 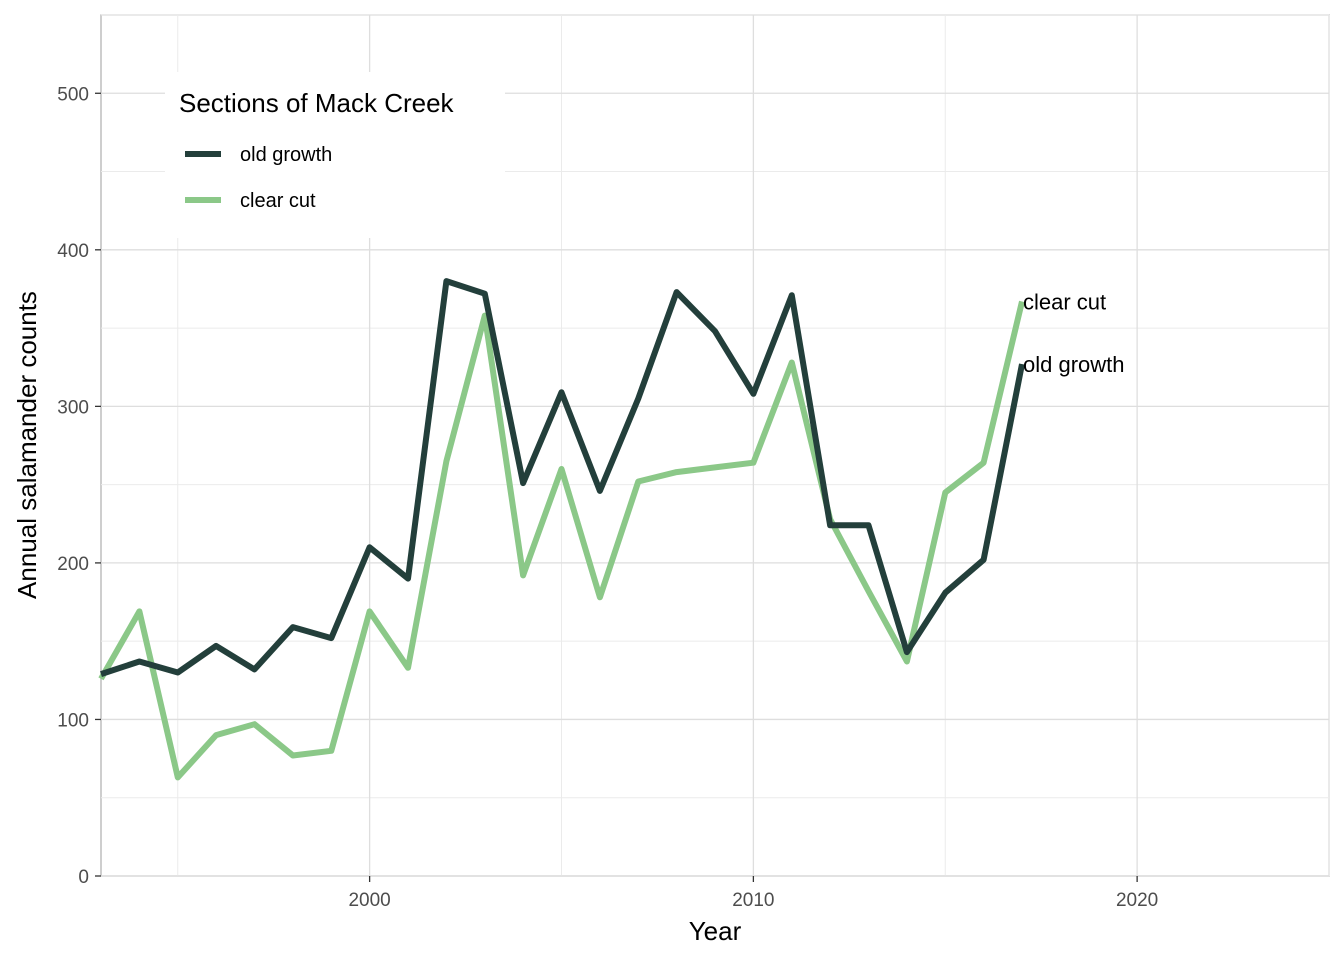 What do you see at coordinates (1064, 301) in the screenshot?
I see `end-label-clear-cut: clear cut` at bounding box center [1064, 301].